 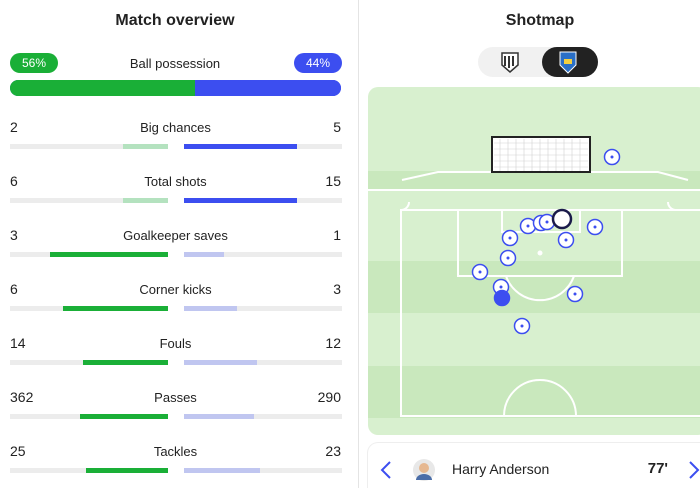 What do you see at coordinates (175, 289) in the screenshot?
I see `stat-label: Corner kicks` at bounding box center [175, 289].